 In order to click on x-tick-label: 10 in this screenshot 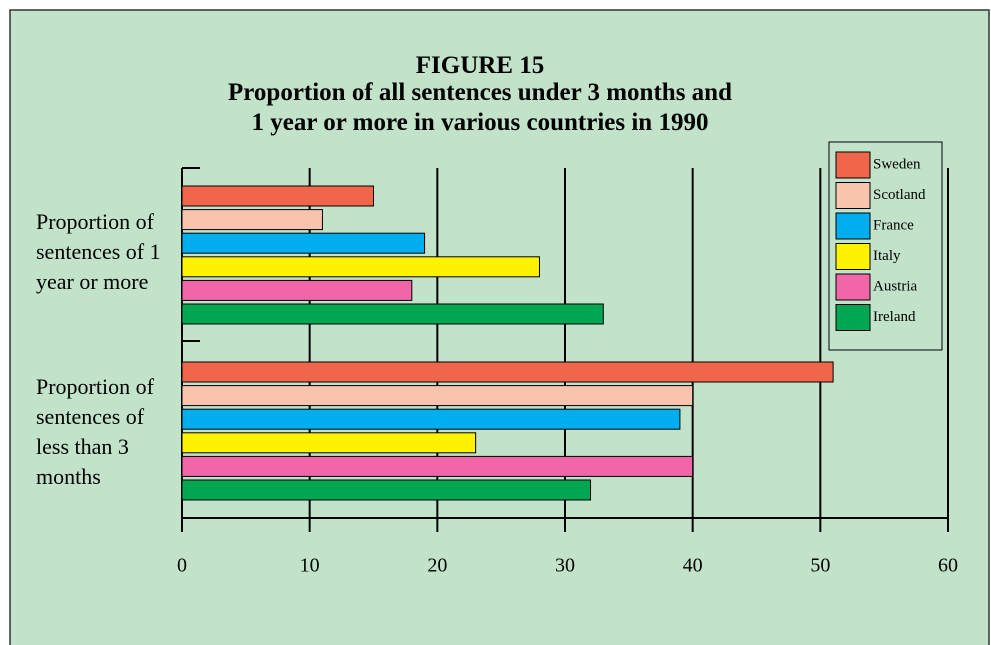, I will do `click(310, 566)`.